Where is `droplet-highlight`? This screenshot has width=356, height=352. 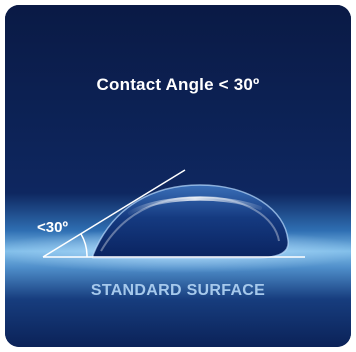
droplet-highlight is located at coordinates (195, 205).